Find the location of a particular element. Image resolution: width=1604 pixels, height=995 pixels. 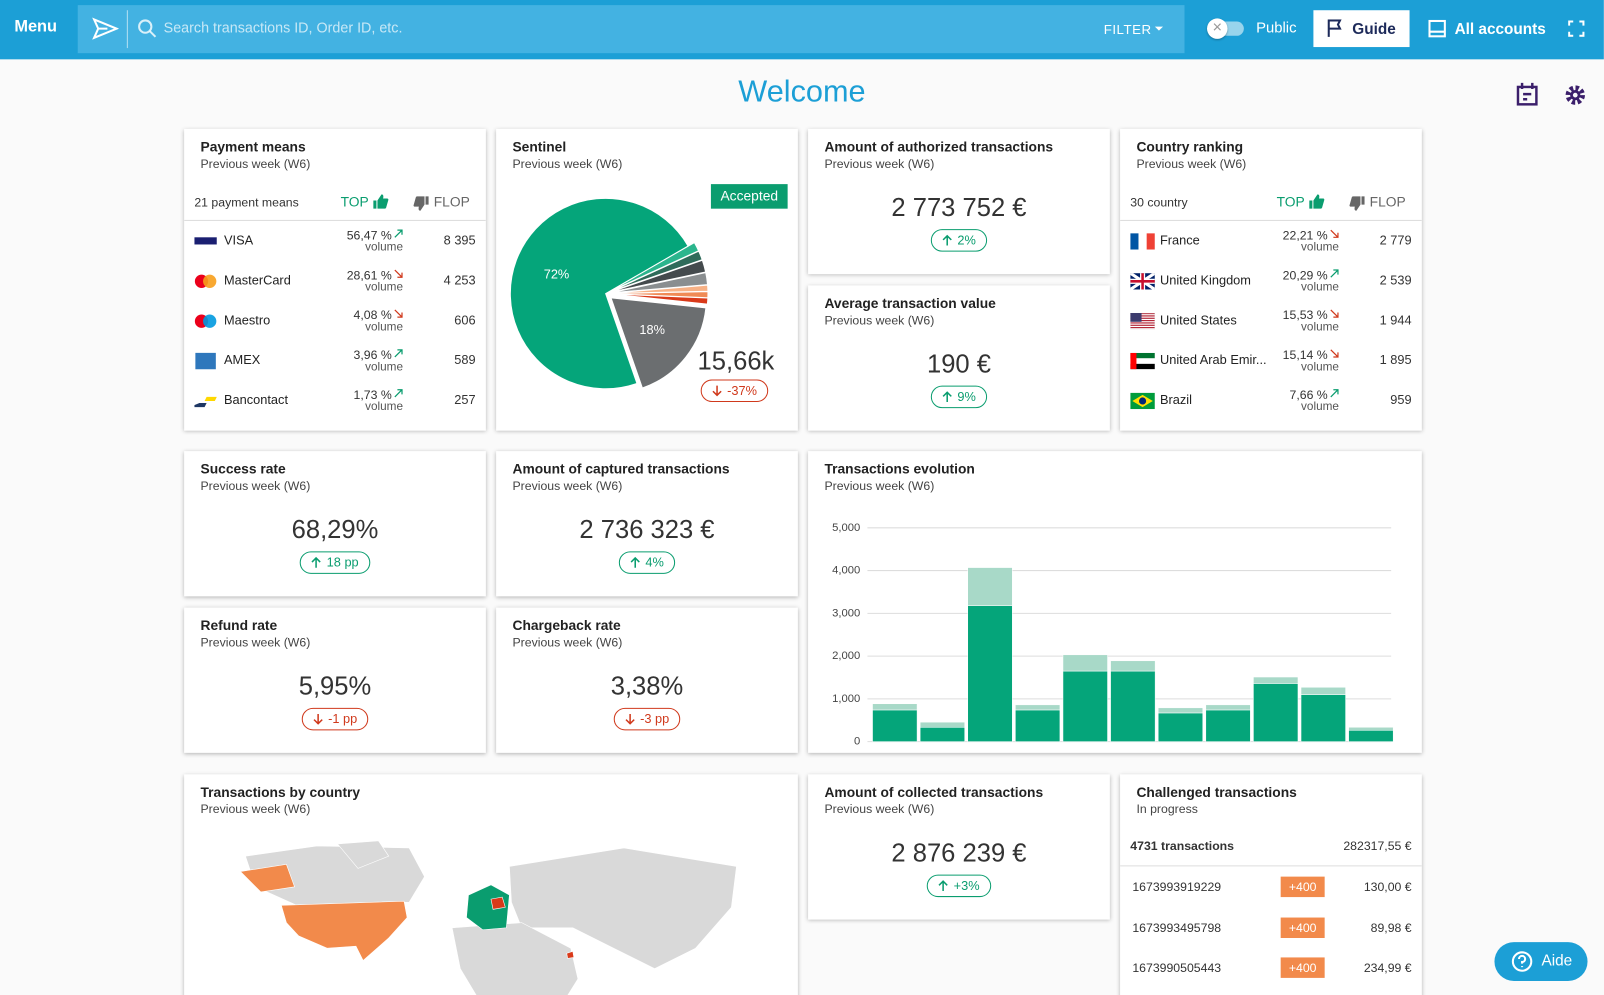

ae-r is located at coordinates (1133, 361).